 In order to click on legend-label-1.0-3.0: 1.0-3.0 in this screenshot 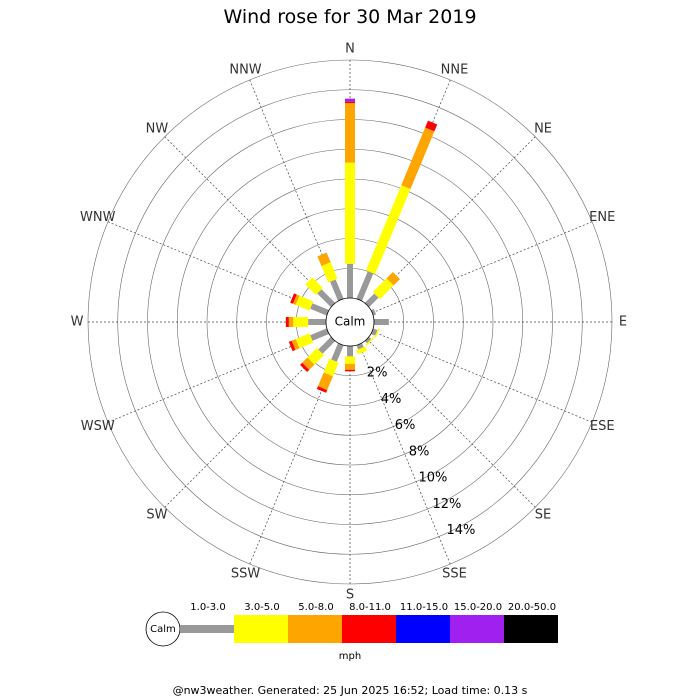, I will do `click(207, 607)`.